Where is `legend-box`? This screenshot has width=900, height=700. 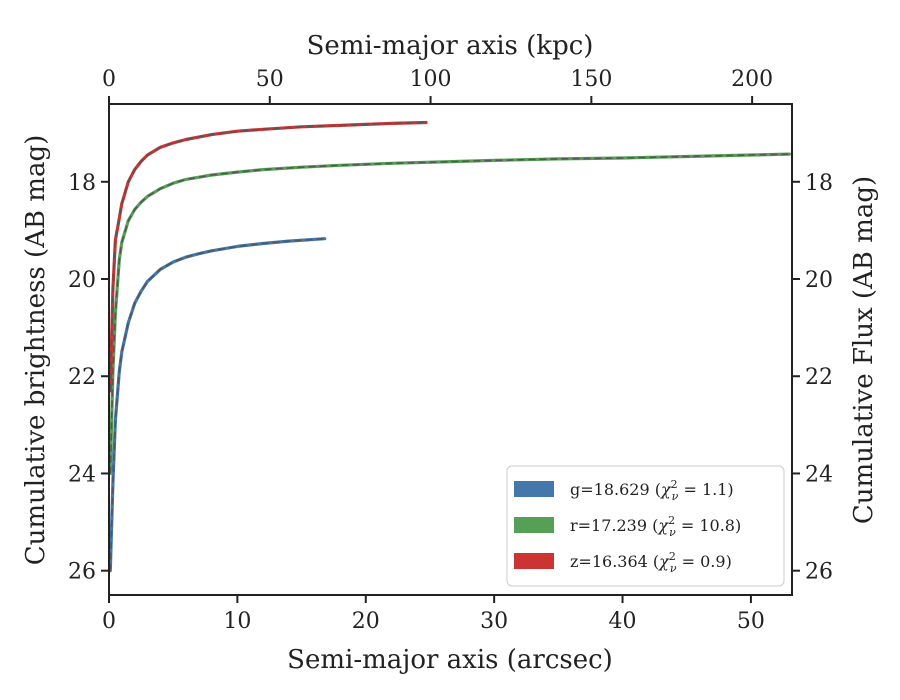
legend-box is located at coordinates (645, 526).